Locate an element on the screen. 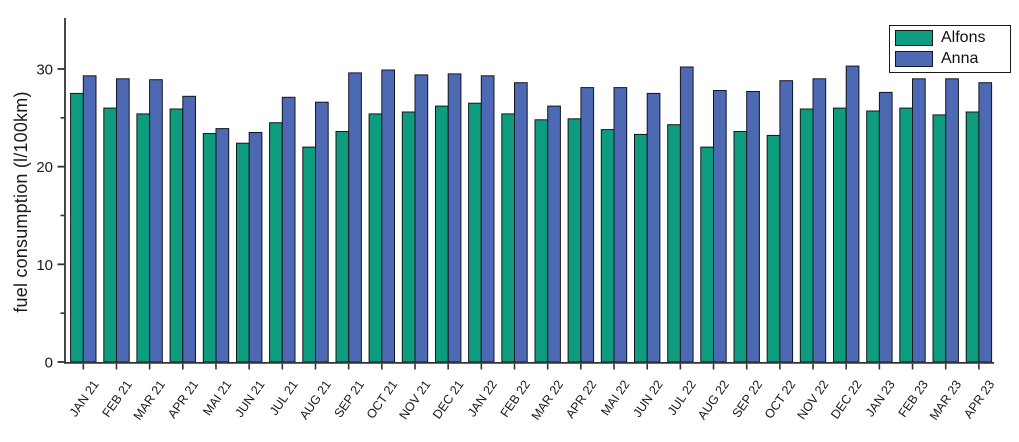 The width and height of the screenshot is (1019, 442). x-tick-label: JUL 21 is located at coordinates (284, 398).